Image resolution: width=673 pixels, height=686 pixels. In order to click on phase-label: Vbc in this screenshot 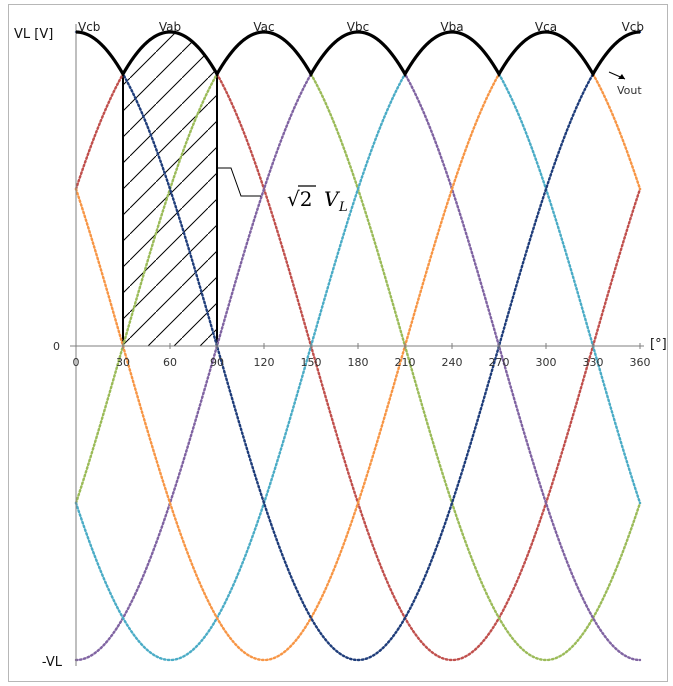, I will do `click(358, 27)`.